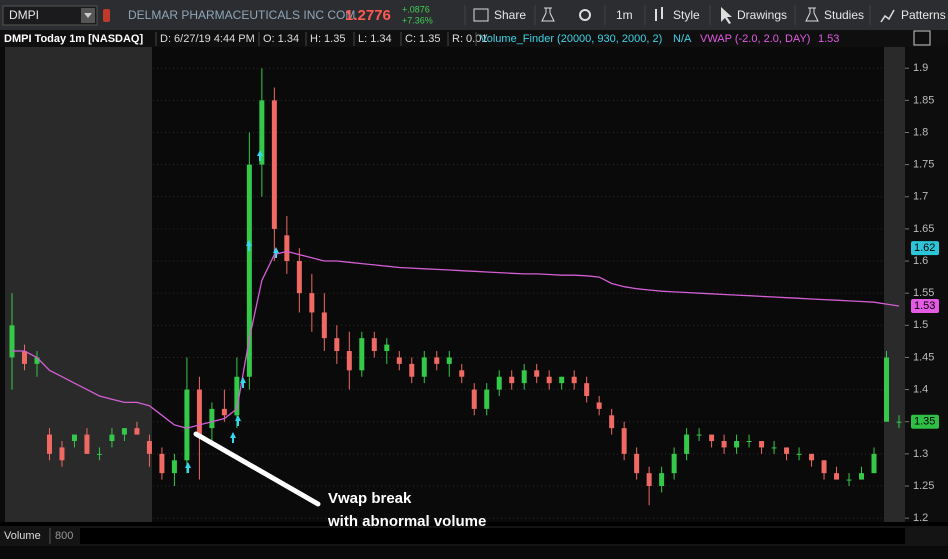  What do you see at coordinates (406, 521) in the screenshot?
I see `annotation-line-2: with abnormal volume` at bounding box center [406, 521].